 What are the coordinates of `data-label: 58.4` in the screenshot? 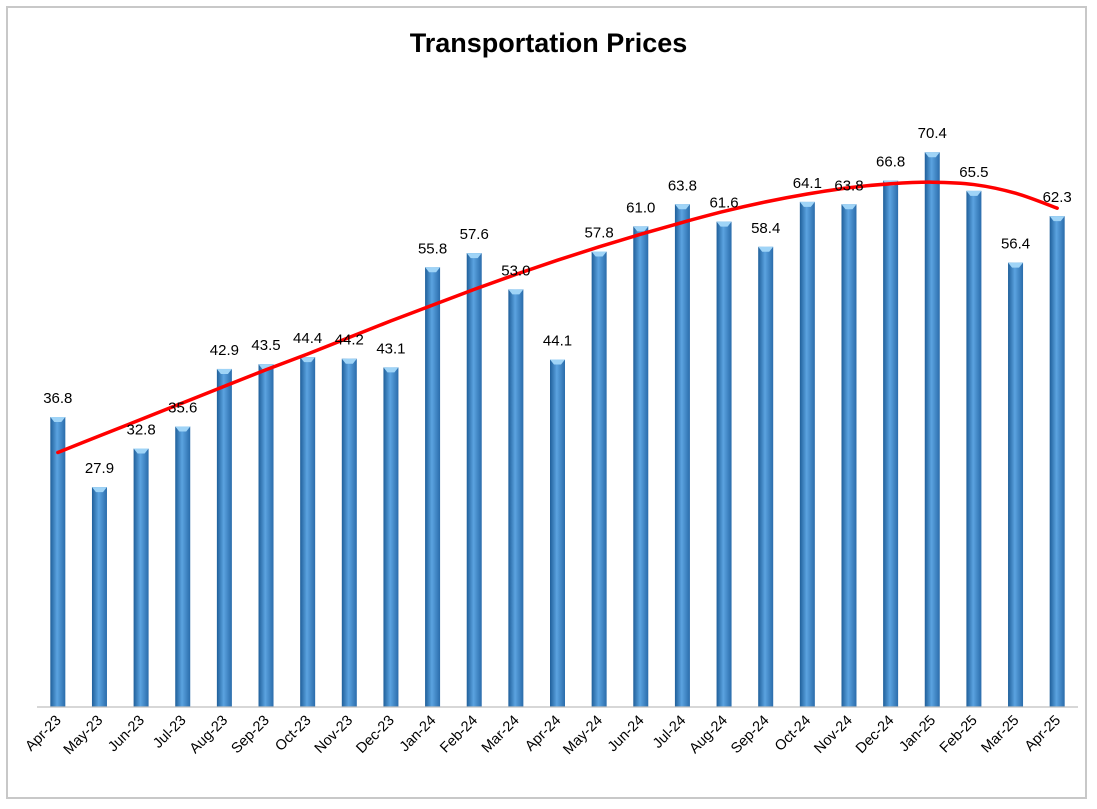 It's located at (765, 228).